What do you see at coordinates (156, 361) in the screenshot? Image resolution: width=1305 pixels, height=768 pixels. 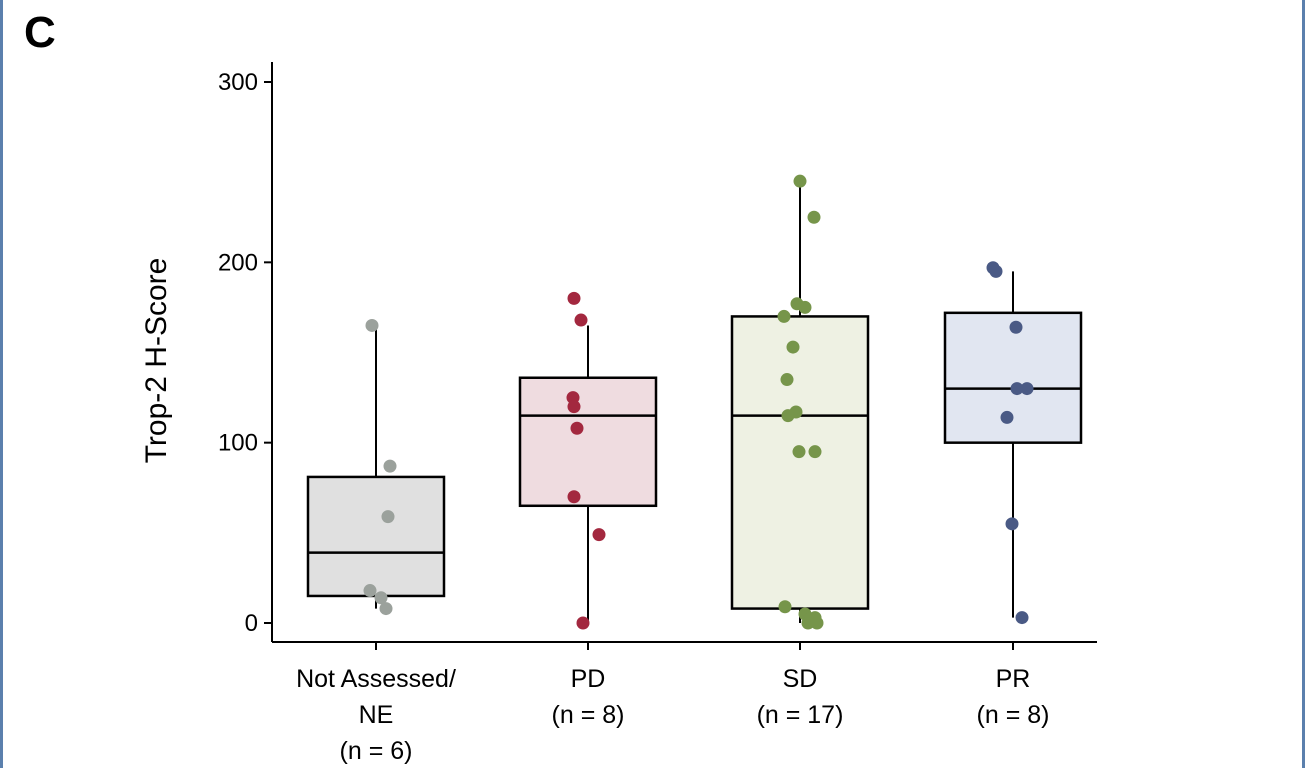 I see `y-axis-title: Trop-2 H-Score` at bounding box center [156, 361].